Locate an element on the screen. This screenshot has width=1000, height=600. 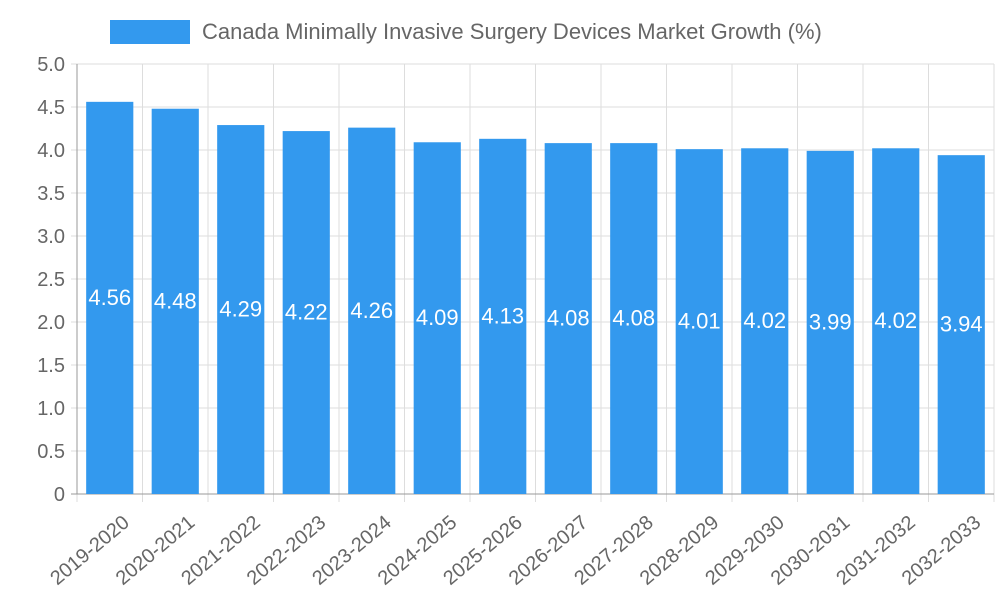
data-label: 4.22 is located at coordinates (306, 312).